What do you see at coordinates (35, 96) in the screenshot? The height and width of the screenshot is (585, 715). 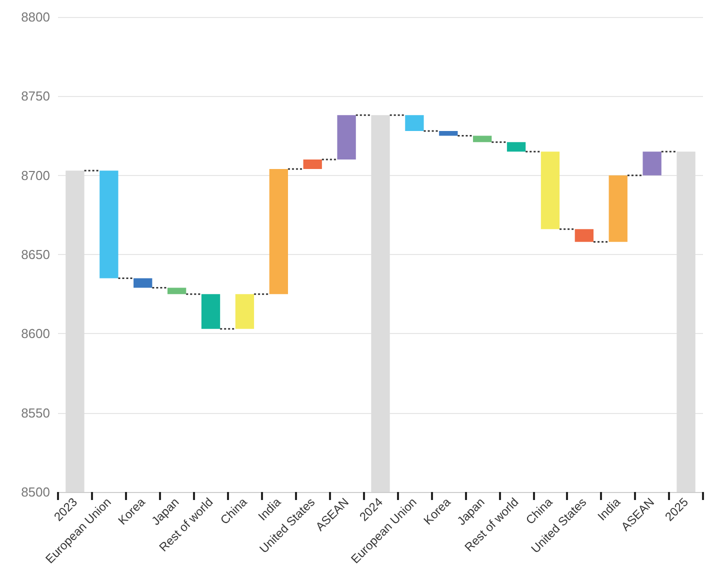 I see `y-tick-label: 8750` at bounding box center [35, 96].